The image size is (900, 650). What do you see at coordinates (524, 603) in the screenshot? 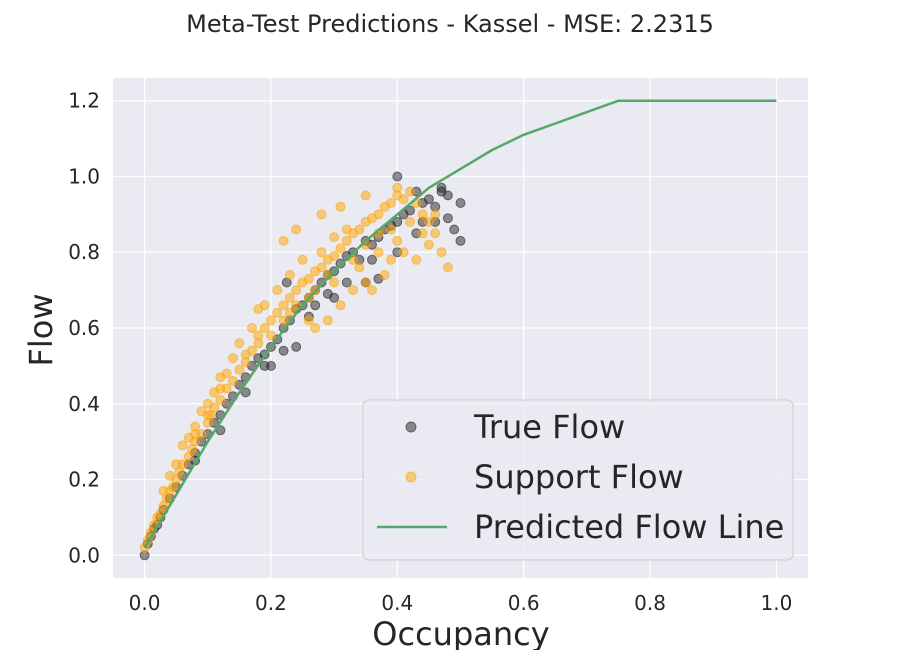
I see `x-tick-label: 0.6` at bounding box center [524, 603].